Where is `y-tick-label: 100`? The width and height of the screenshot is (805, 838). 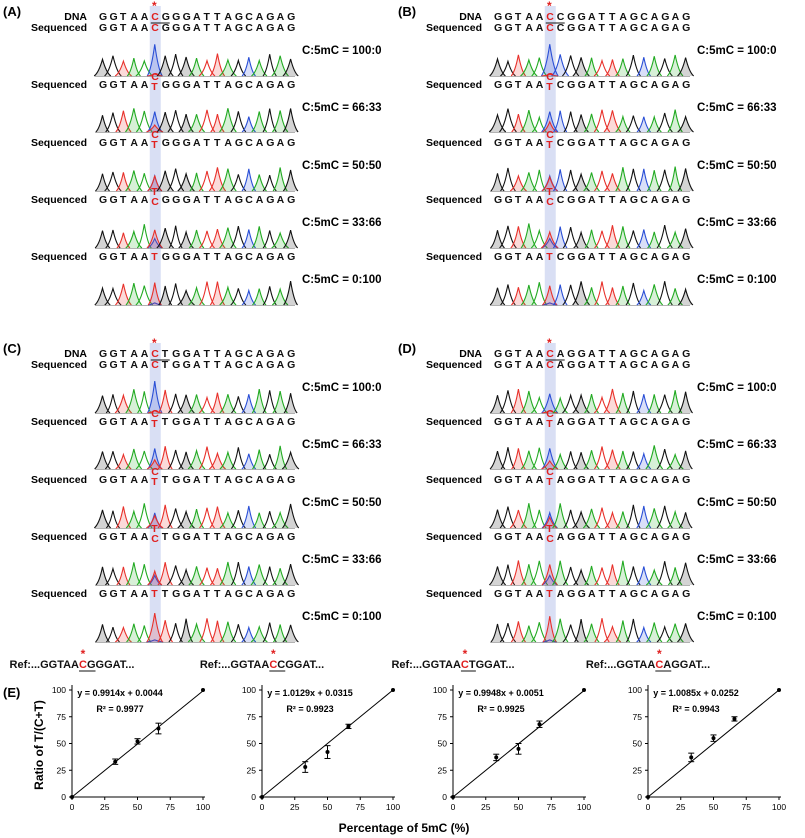 y-tick-label: 100 is located at coordinates (249, 690).